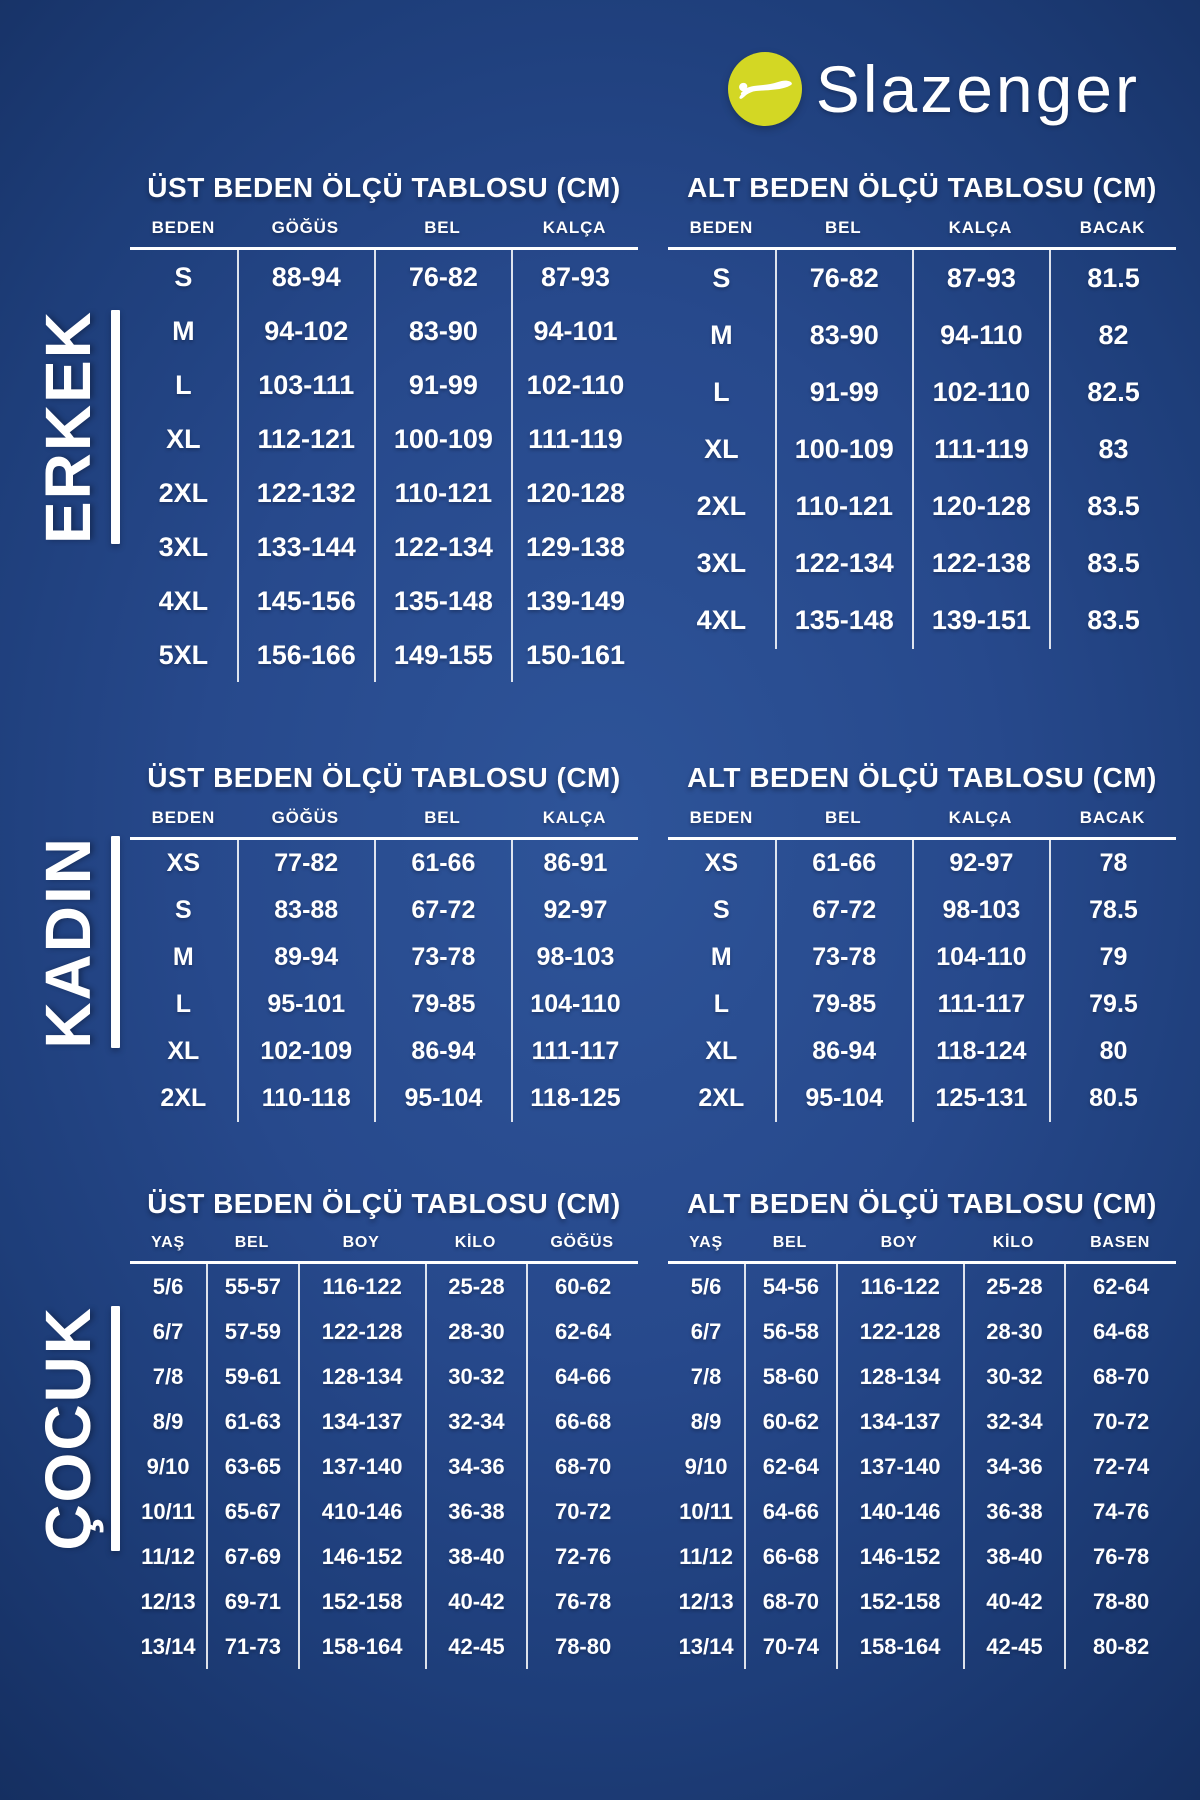  What do you see at coordinates (1112, 1004) in the screenshot?
I see `value-cell: 79.5` at bounding box center [1112, 1004].